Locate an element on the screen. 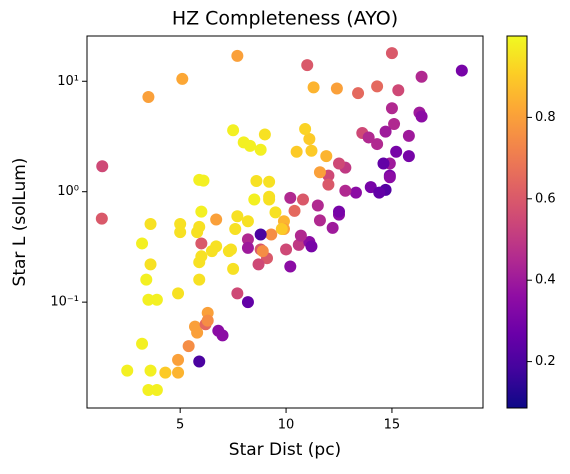 The width and height of the screenshot is (570, 474). colorbar-tick-label: 0.4 is located at coordinates (545, 280).